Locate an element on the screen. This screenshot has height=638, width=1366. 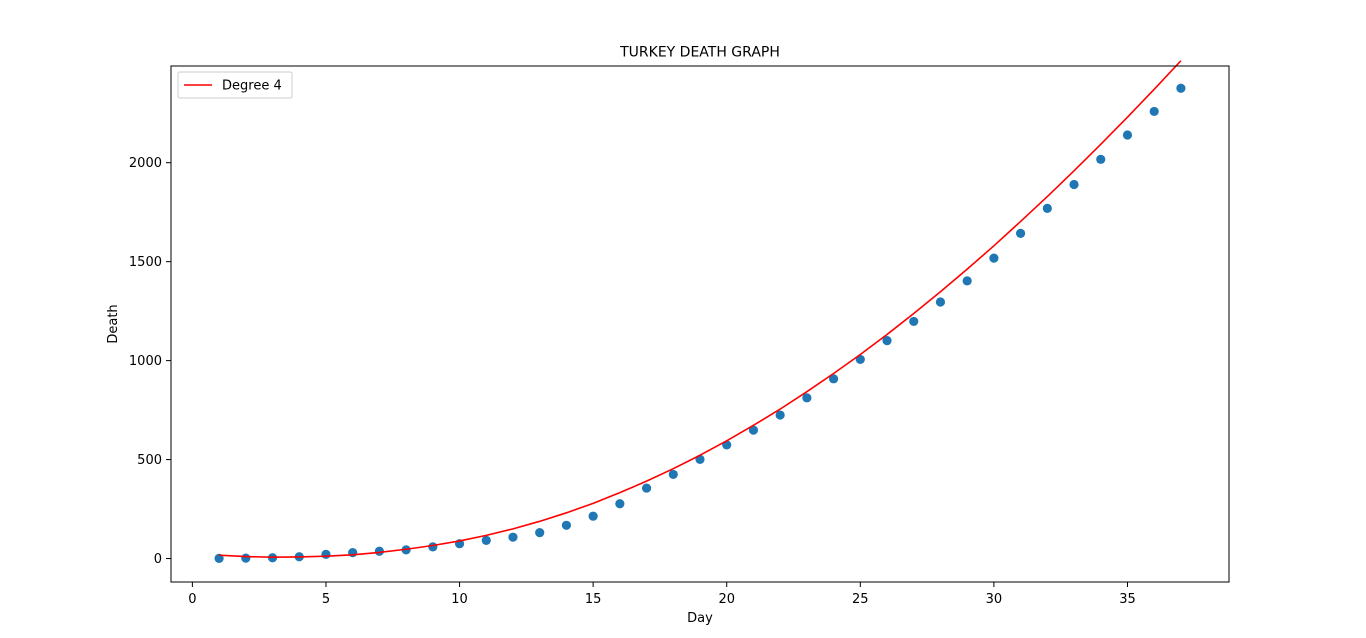
legend: Degree 4 is located at coordinates (235, 85).